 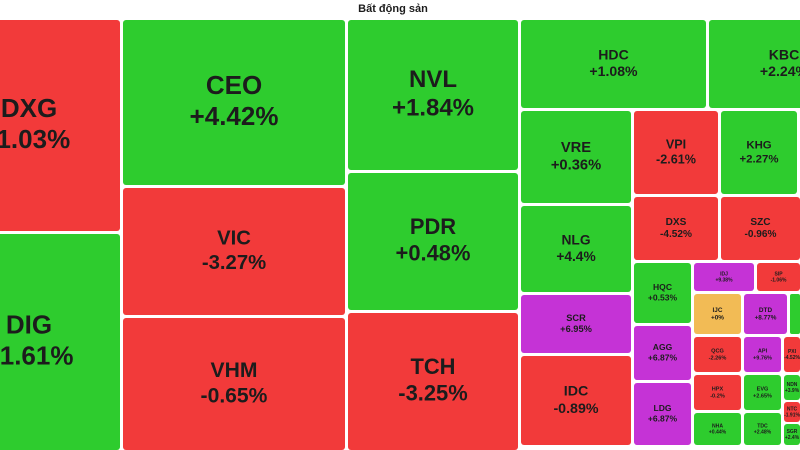 I want to click on ticker: EVG, so click(x=763, y=390).